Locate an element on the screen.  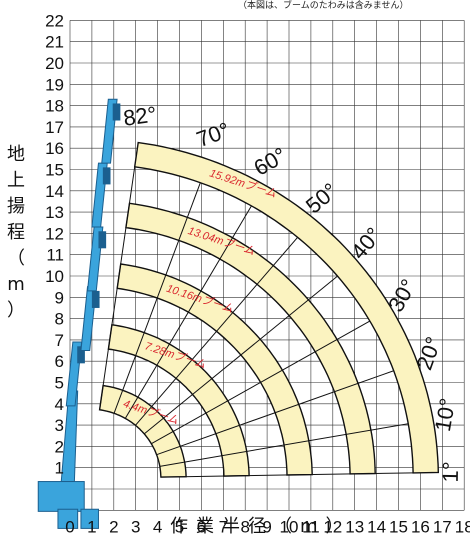
y-axis-label-char: 揚 is located at coordinates (16, 206).